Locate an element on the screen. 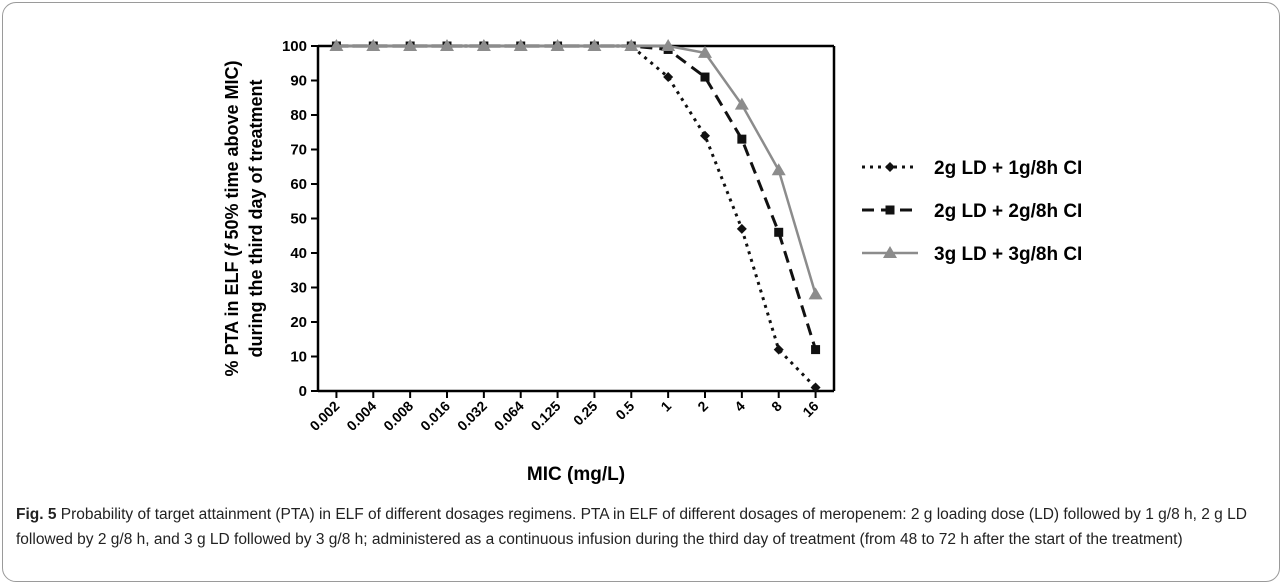  caption-label: Fig. 5 is located at coordinates (36, 514).